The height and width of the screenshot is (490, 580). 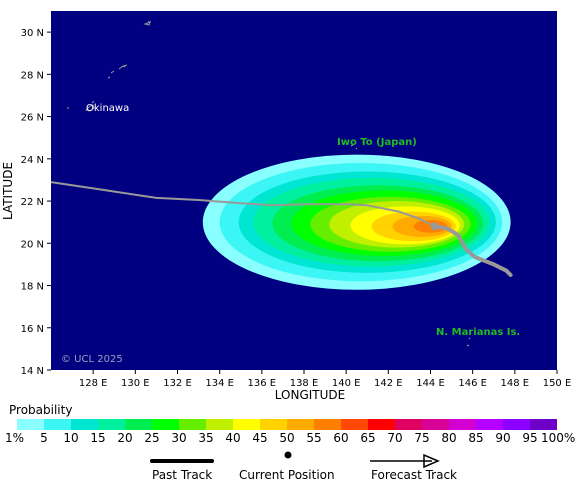 I want to click on scale-label: 85, so click(x=476, y=438).